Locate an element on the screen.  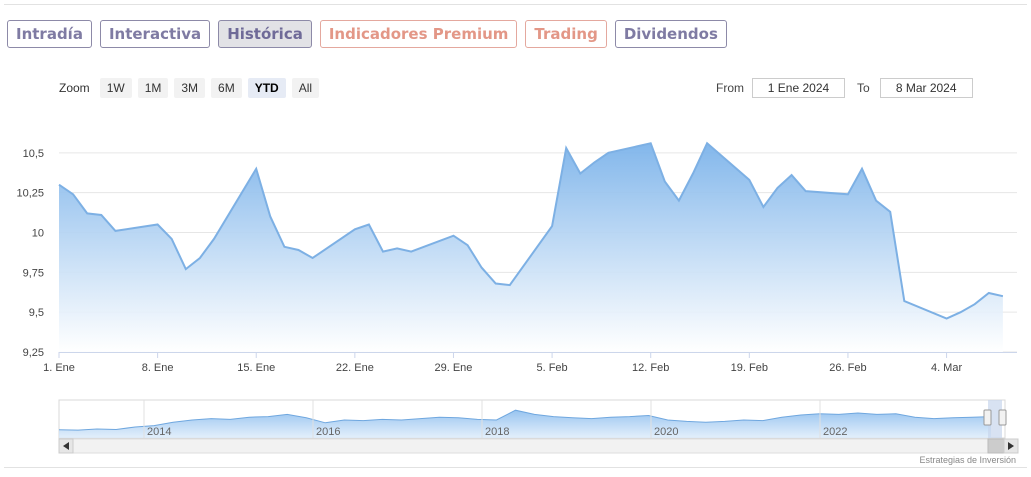
to-date-input: 8 Mar 2024 is located at coordinates (926, 88).